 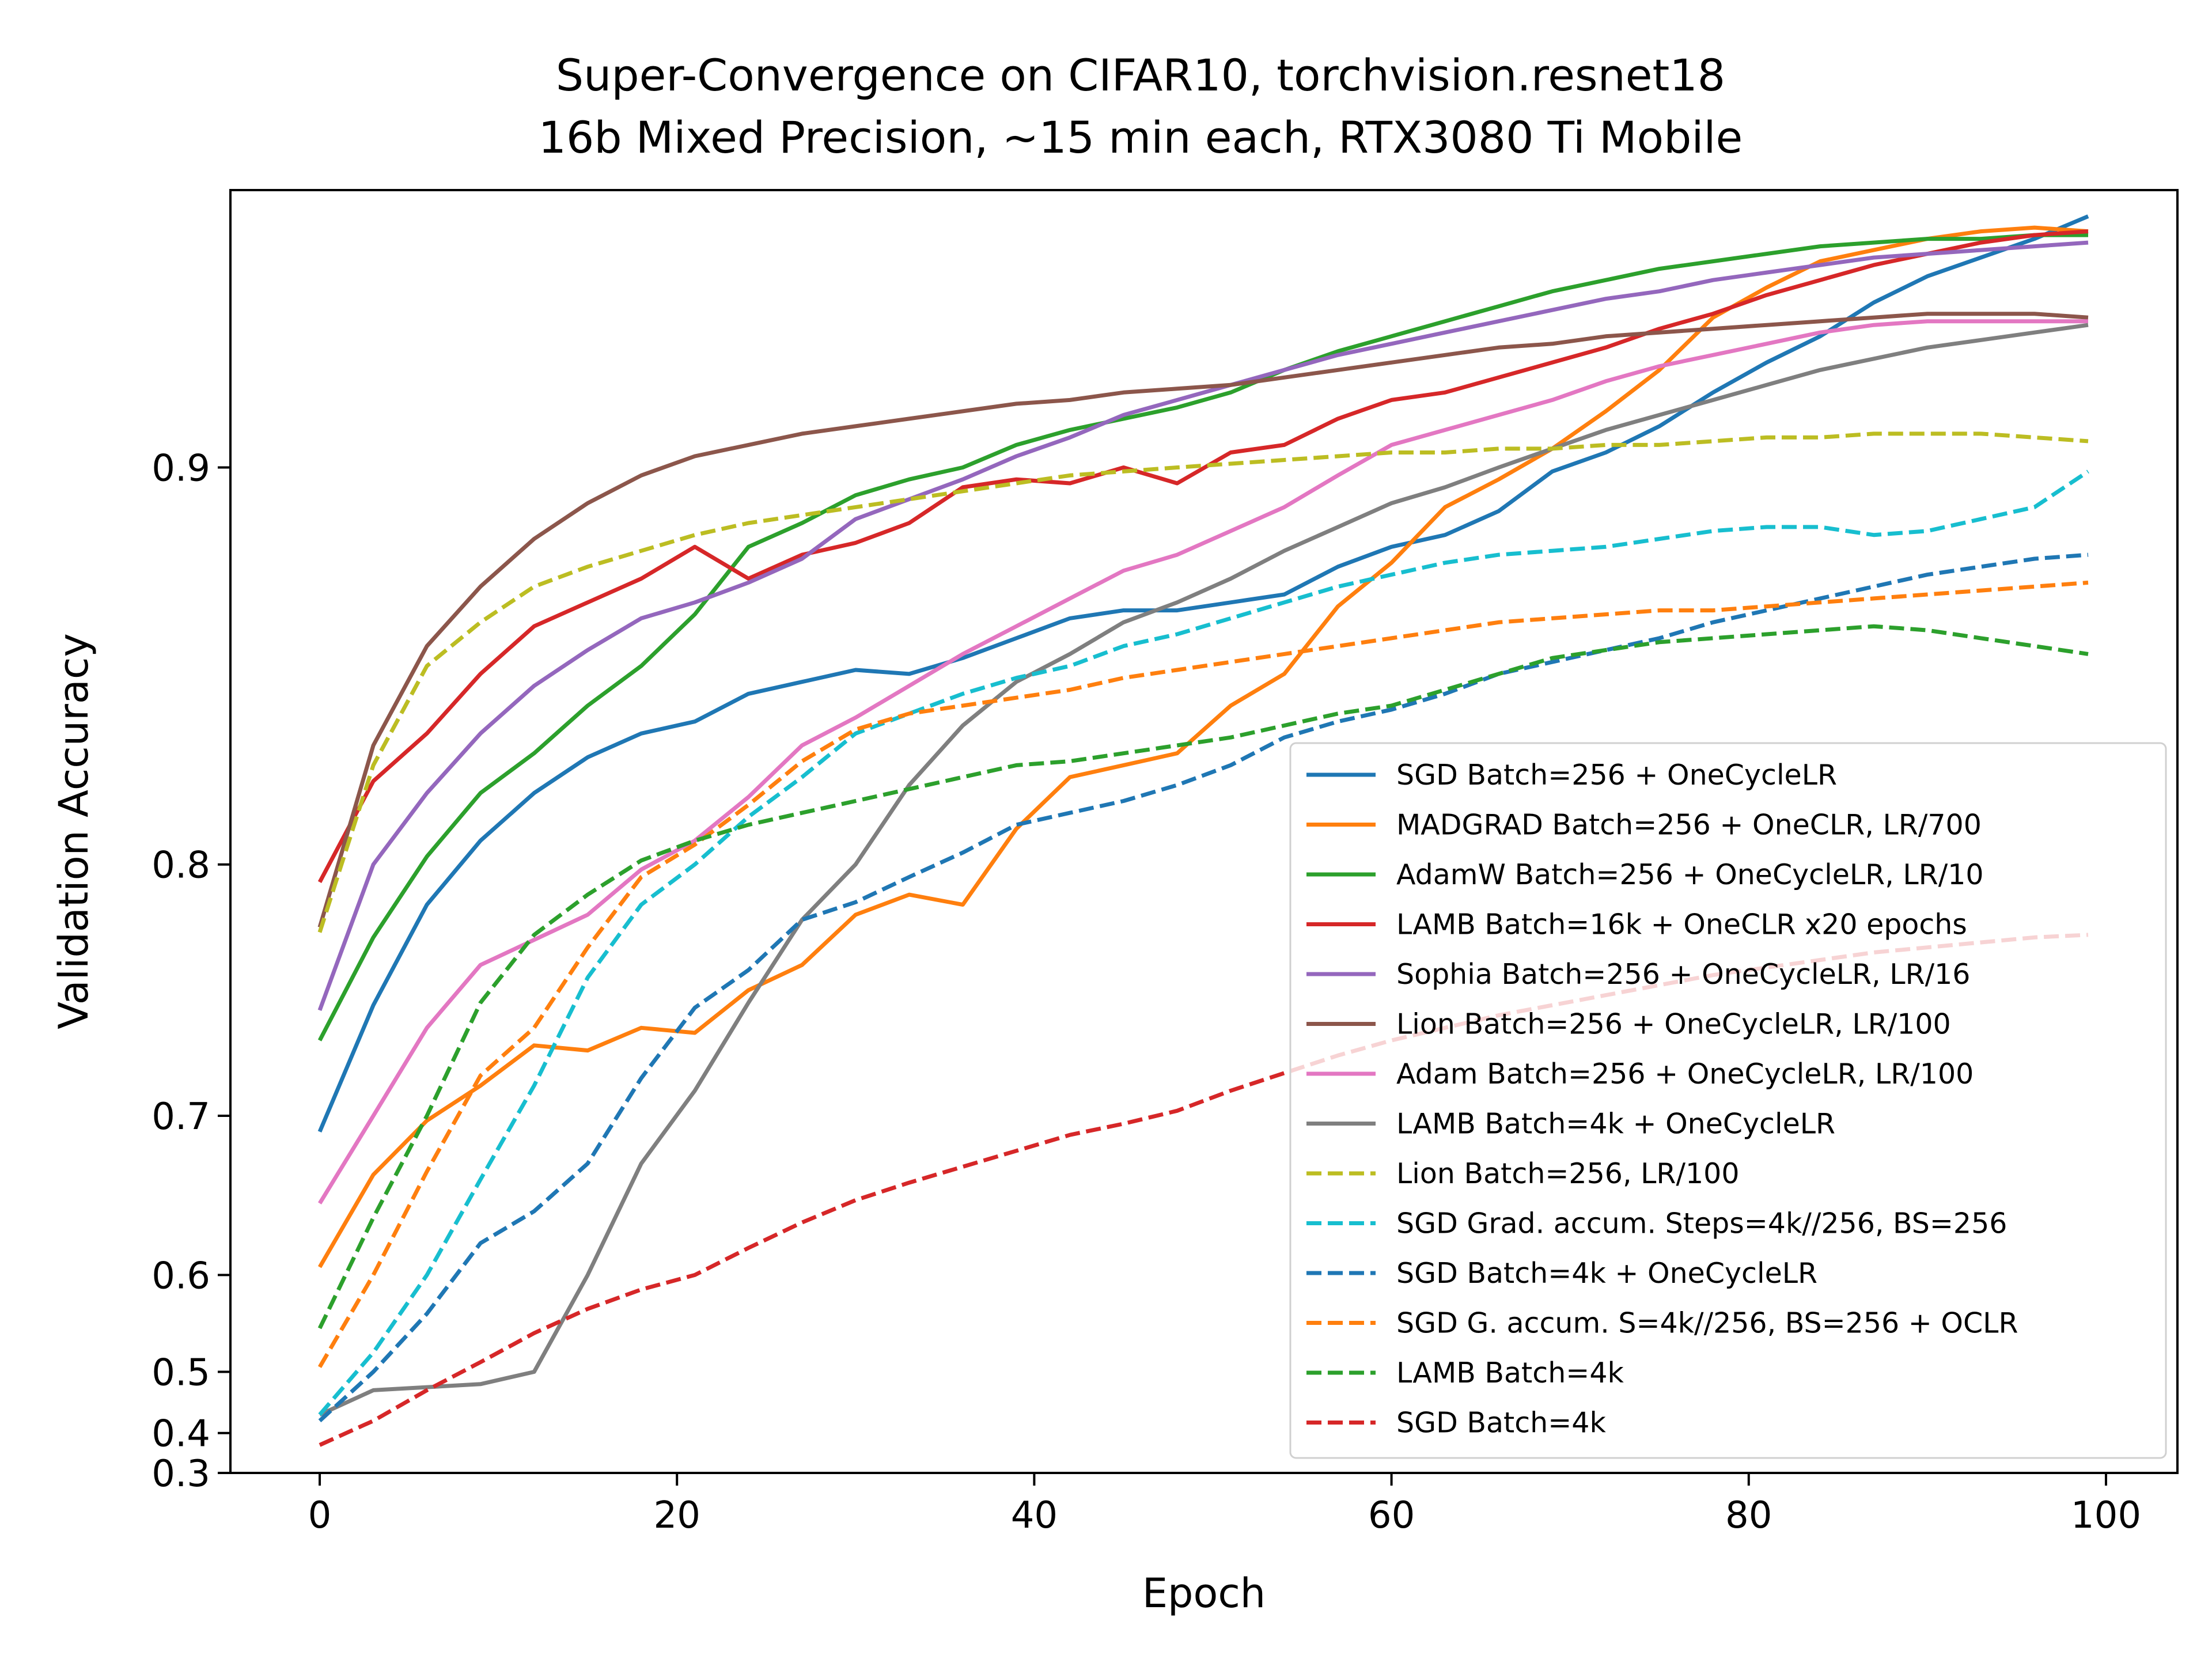 I want to click on y-axis-ticks: 0.30.4 0.5 0.6 0.7 0.8 0.9, so click(x=190, y=971).